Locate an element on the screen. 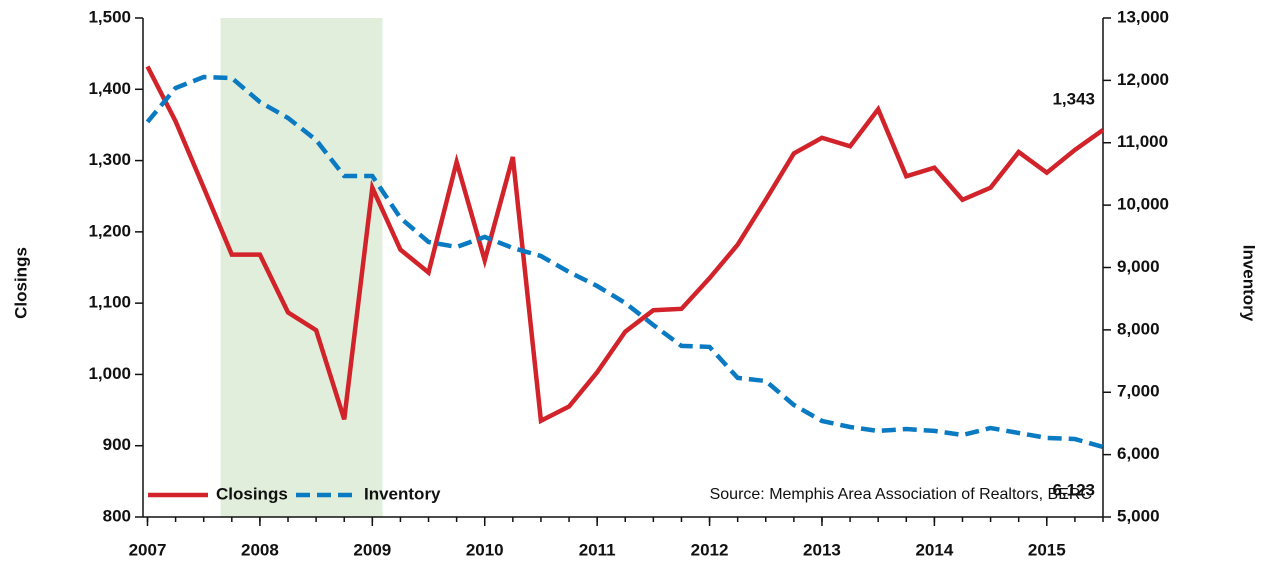 The image size is (1270, 569). y-tick-label: 800 is located at coordinates (117, 515).